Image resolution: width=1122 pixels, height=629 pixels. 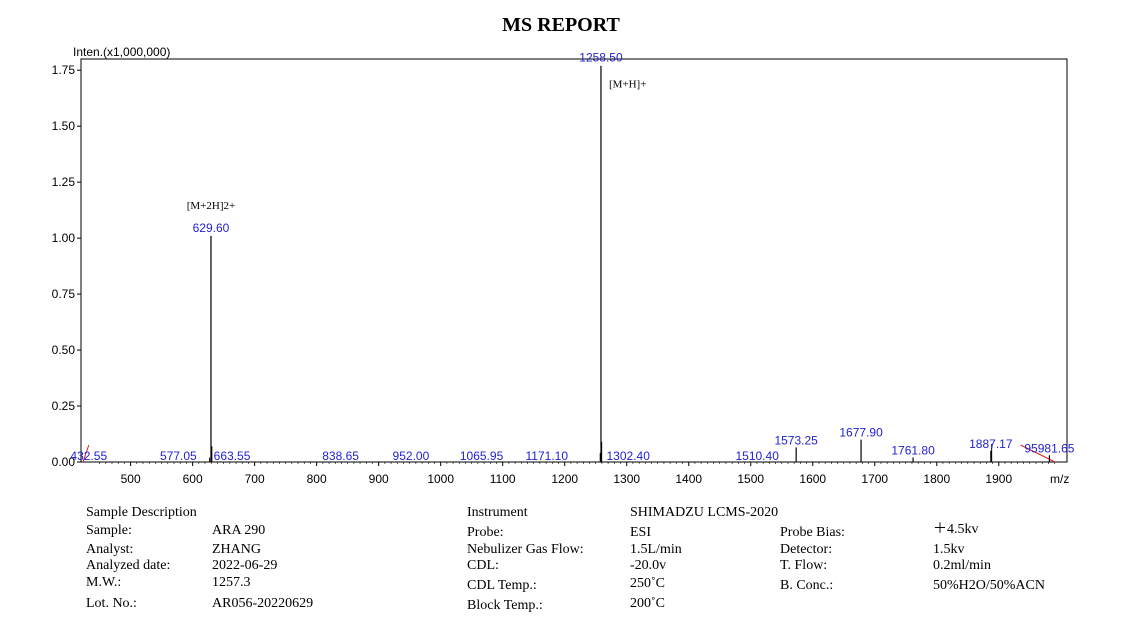 What do you see at coordinates (485, 532) in the screenshot?
I see `probe-label: Probe:` at bounding box center [485, 532].